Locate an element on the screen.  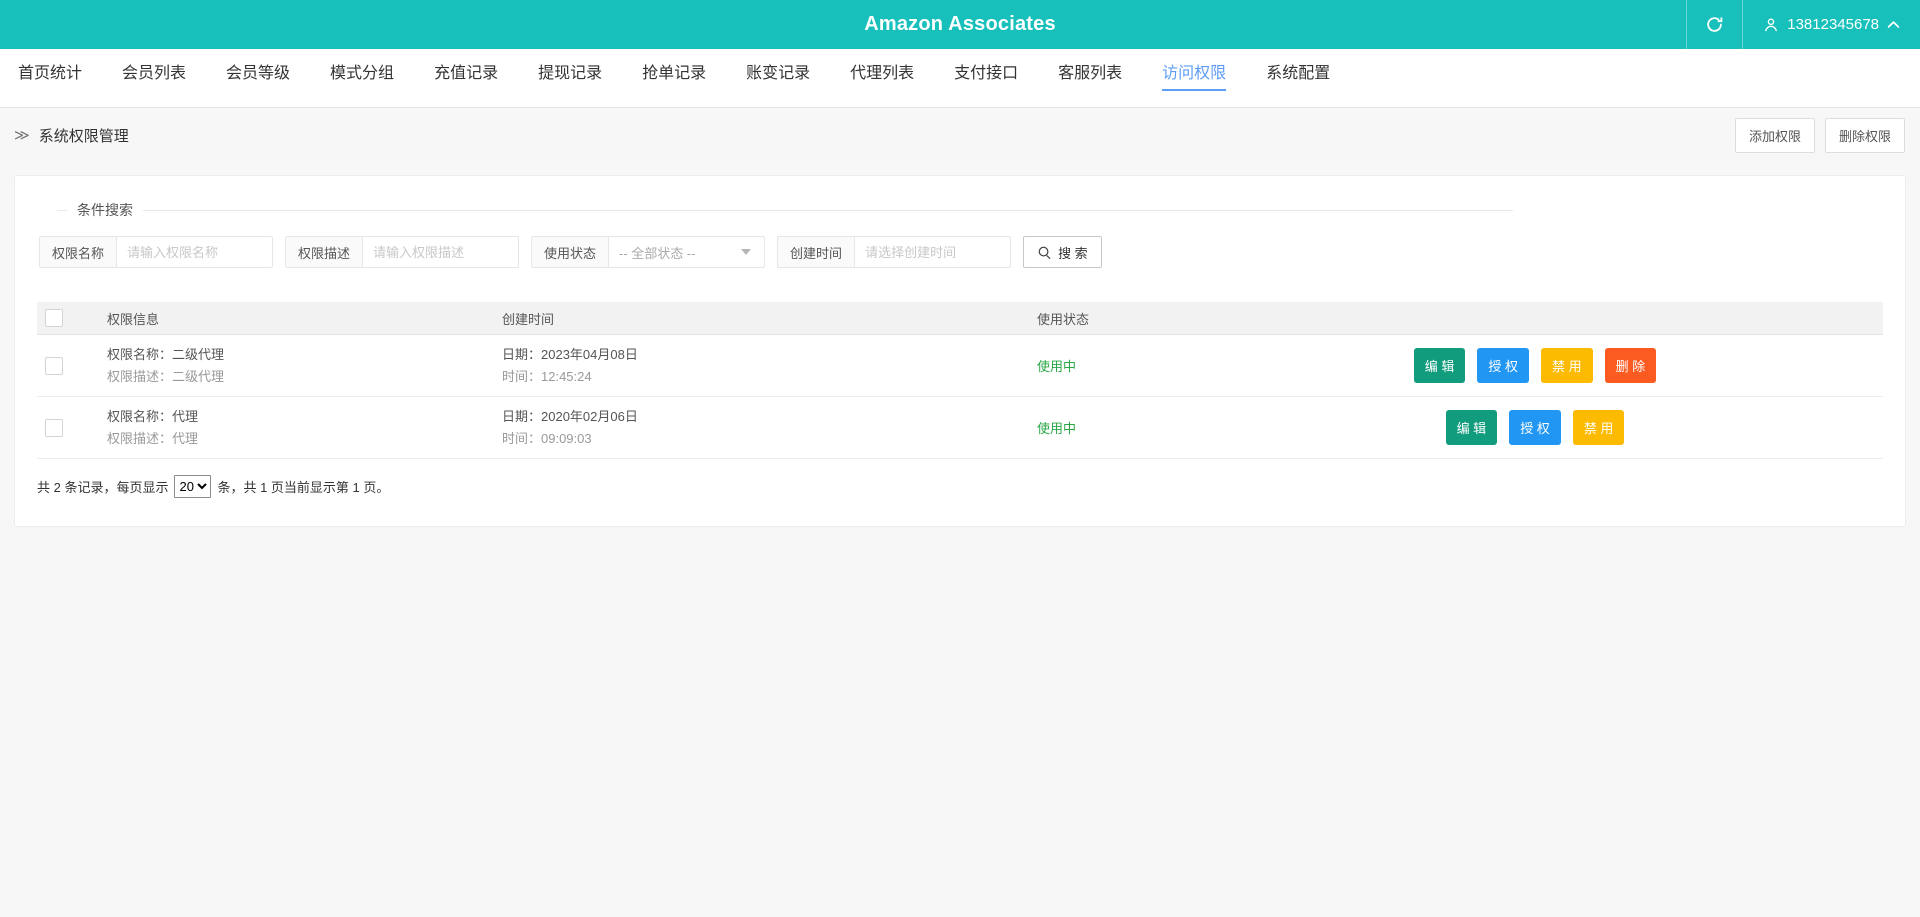
row-actions: 编 辑授 权禁 用 is located at coordinates (1535, 427).